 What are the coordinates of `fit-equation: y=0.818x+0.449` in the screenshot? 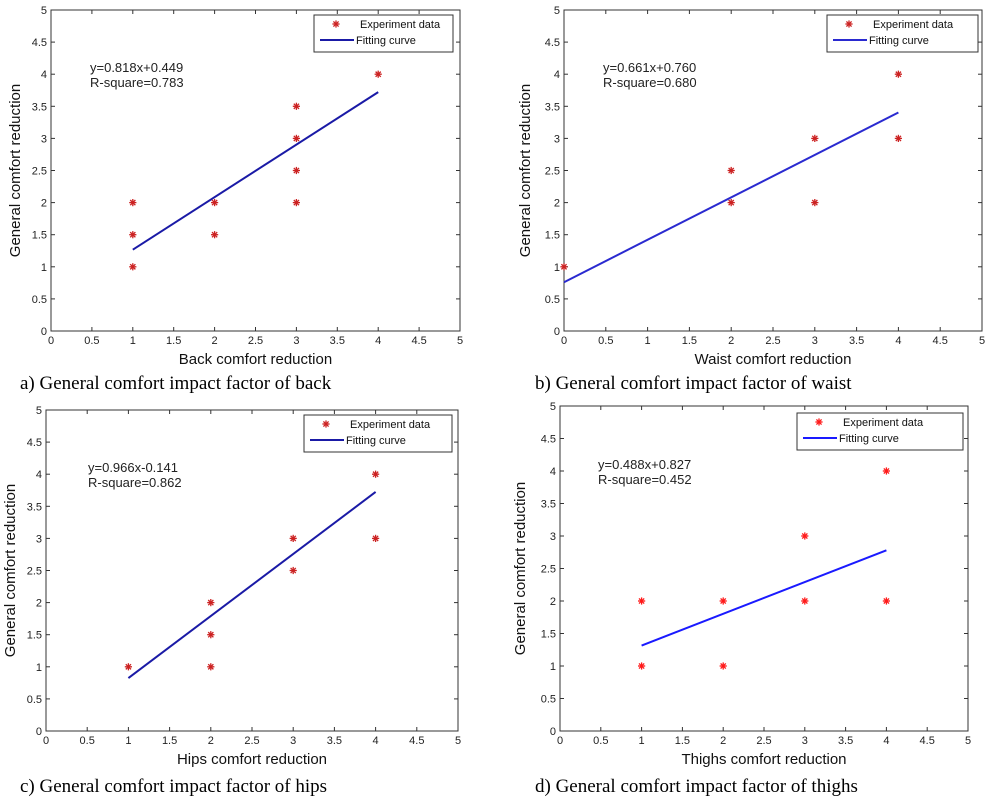 It's located at (136, 67).